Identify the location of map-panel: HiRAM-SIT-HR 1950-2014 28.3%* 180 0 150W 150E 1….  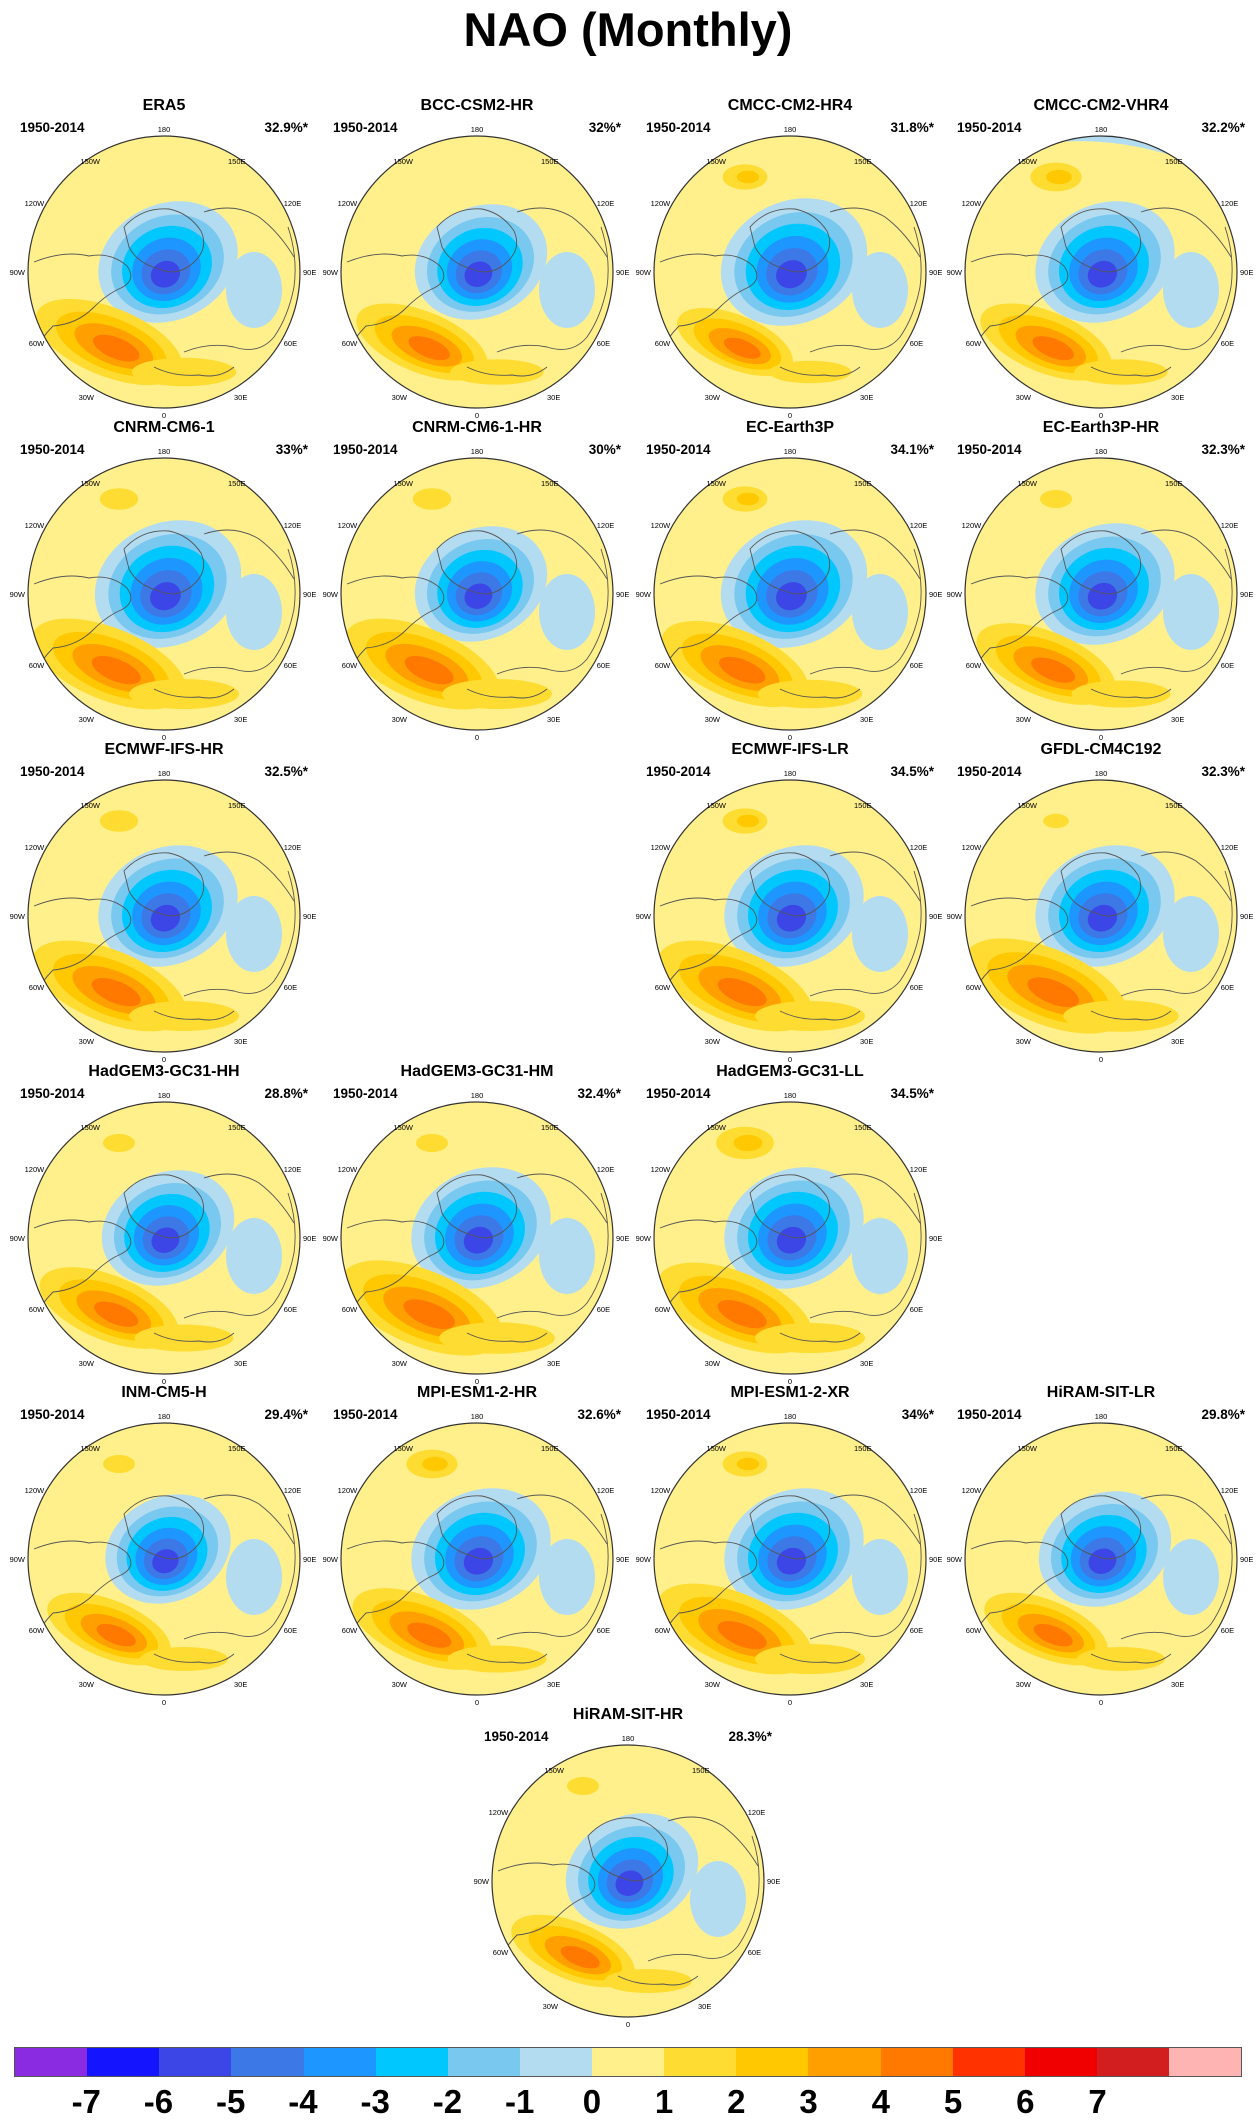
(627, 1867).